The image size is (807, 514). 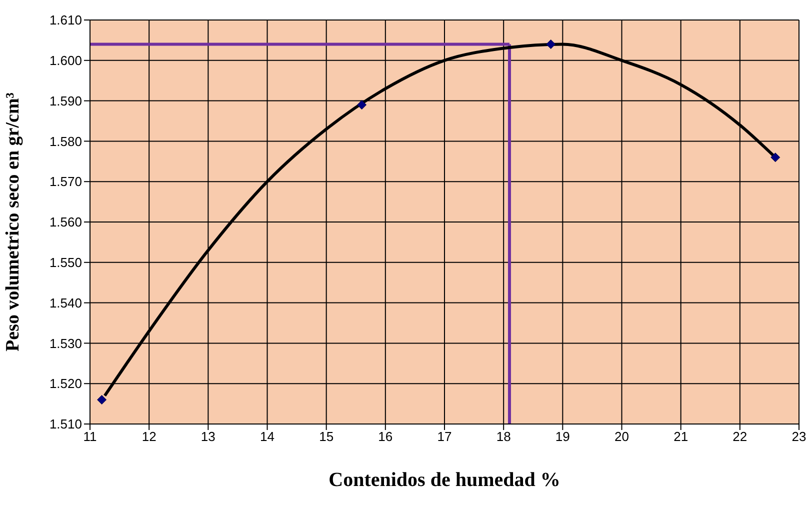 I want to click on y-tick-label: 1.610, so click(x=65, y=20).